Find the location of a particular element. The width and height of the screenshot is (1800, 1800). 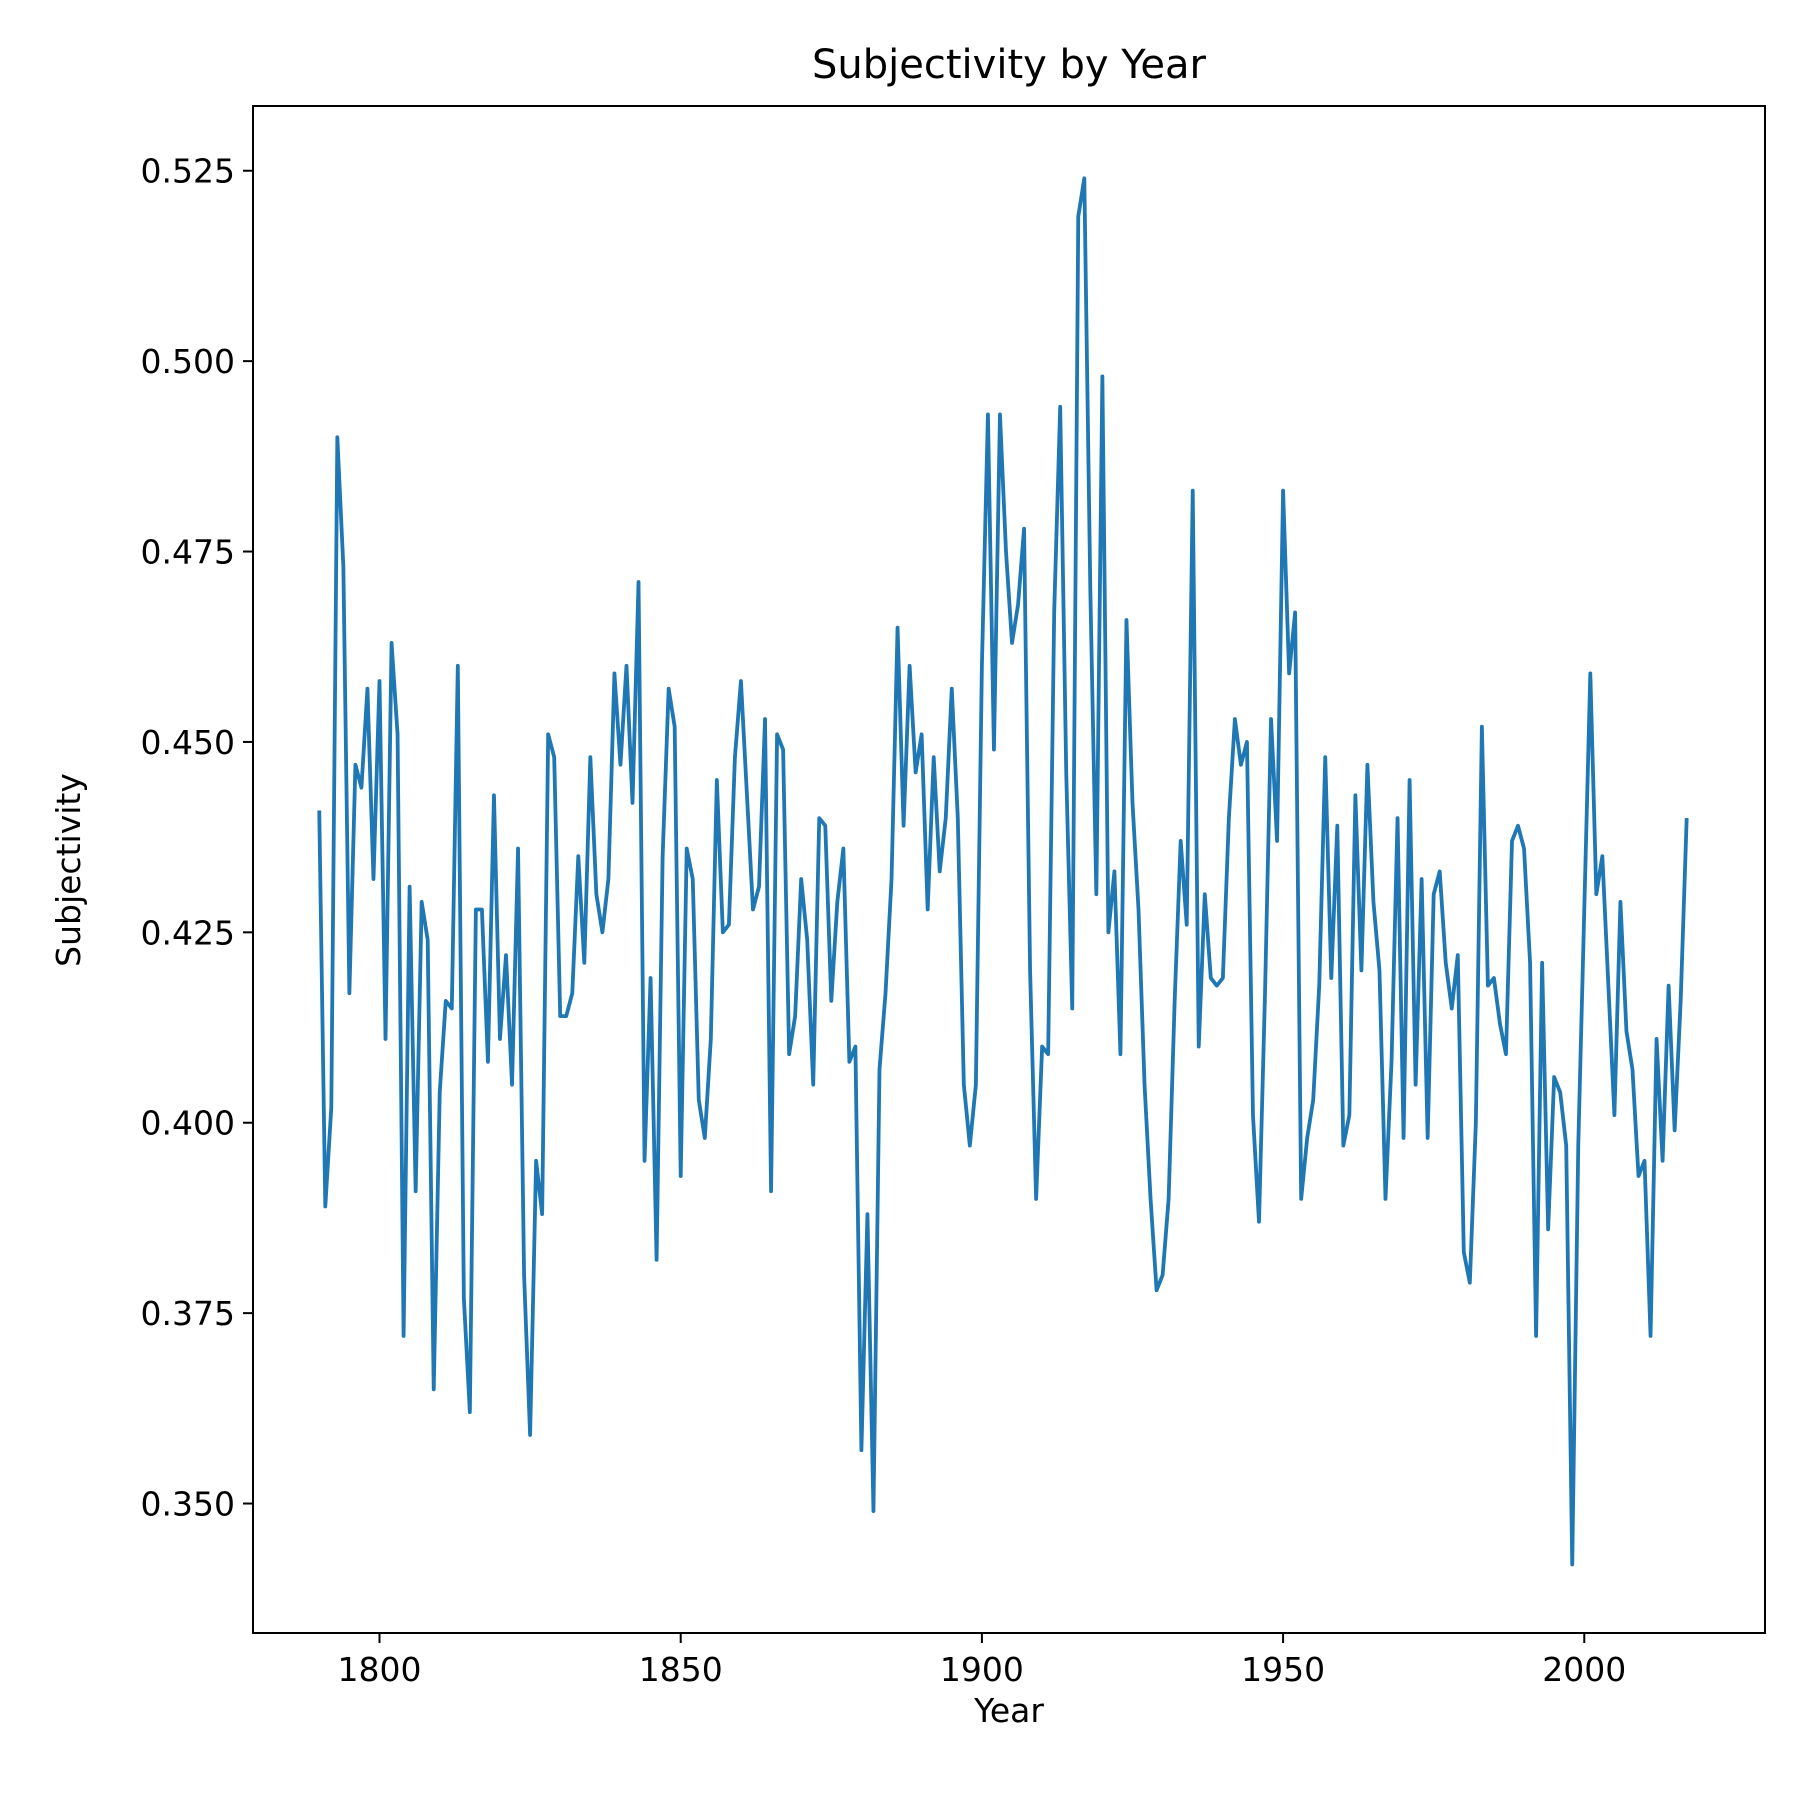

y-tick-label: 0.525 is located at coordinates (188, 171).